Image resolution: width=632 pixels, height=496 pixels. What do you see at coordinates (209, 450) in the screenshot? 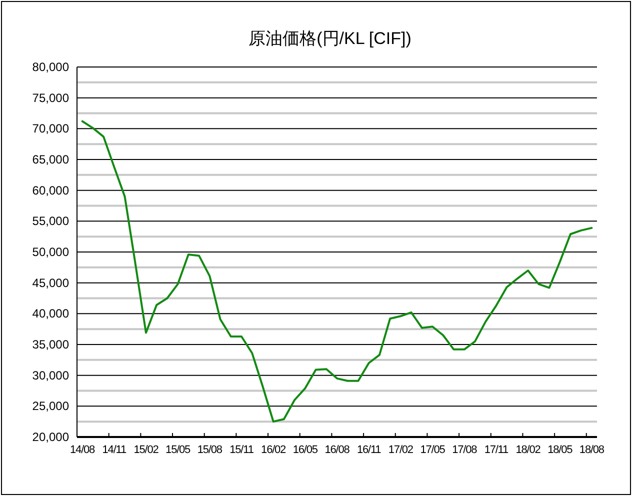
I see `x-tick-label: 15/08` at bounding box center [209, 450].